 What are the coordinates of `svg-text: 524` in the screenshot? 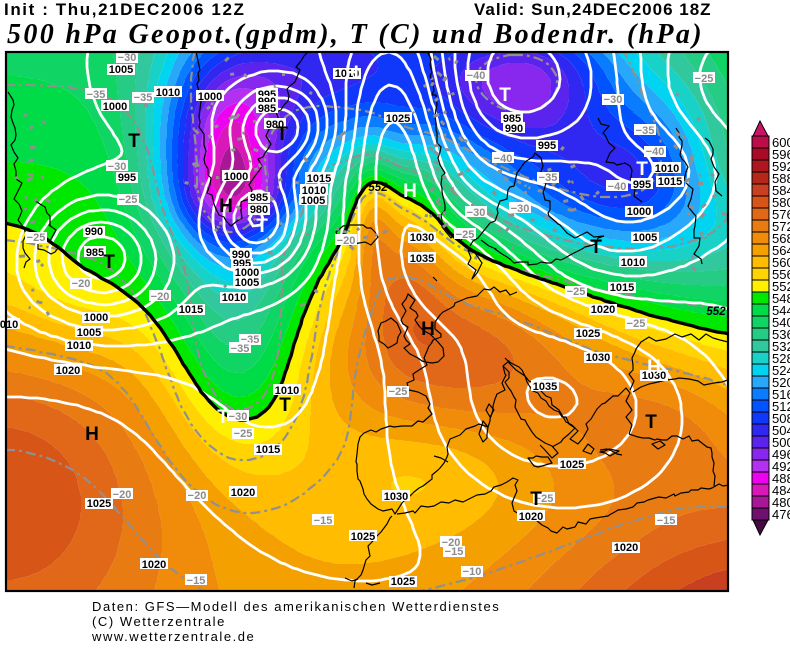 It's located at (781, 370).